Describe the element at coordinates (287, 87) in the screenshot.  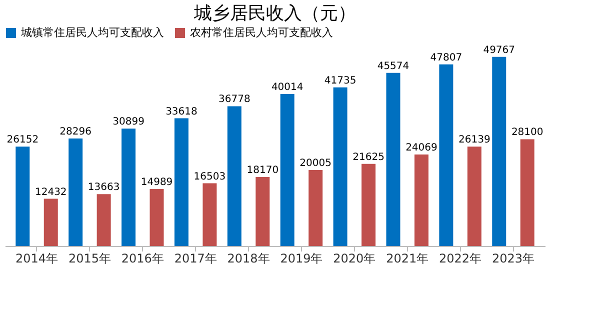
I see `data-label: 40014` at that location.